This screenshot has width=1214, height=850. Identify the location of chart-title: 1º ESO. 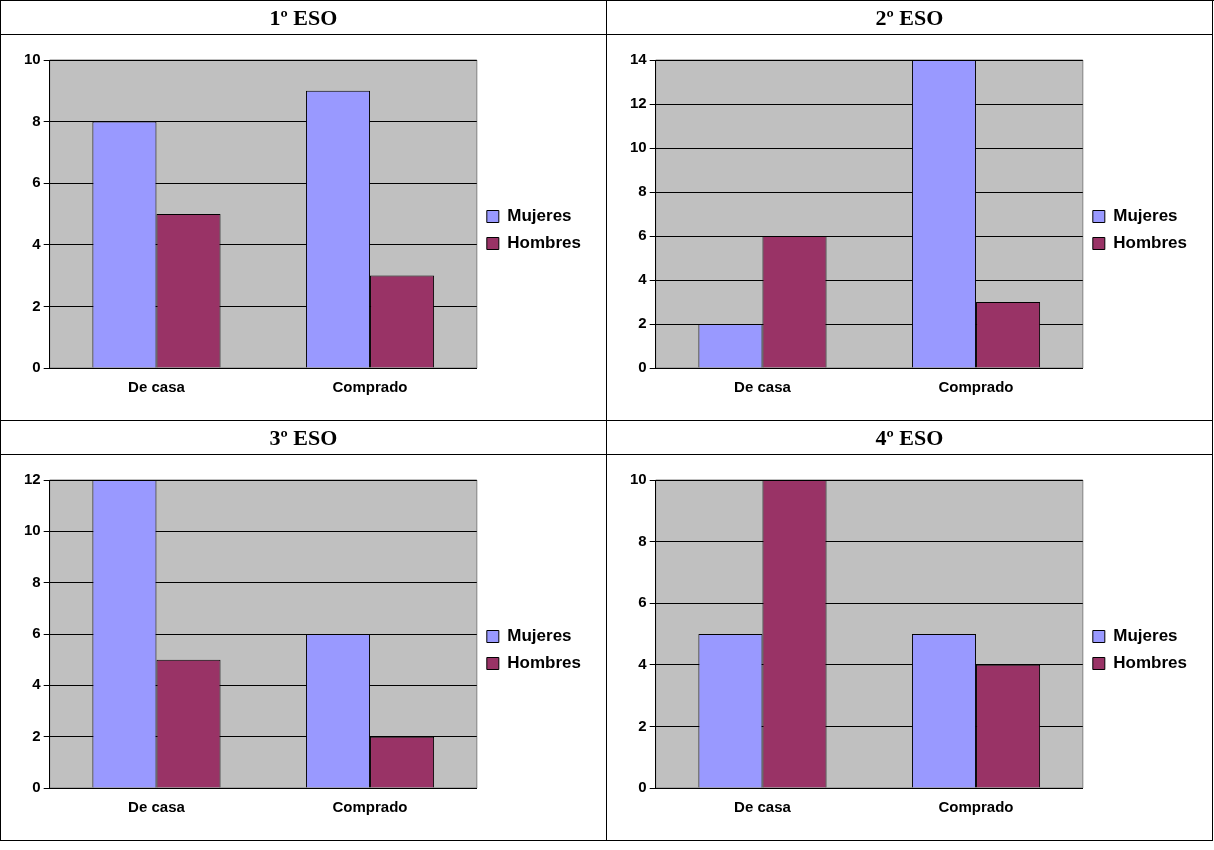
(303, 18).